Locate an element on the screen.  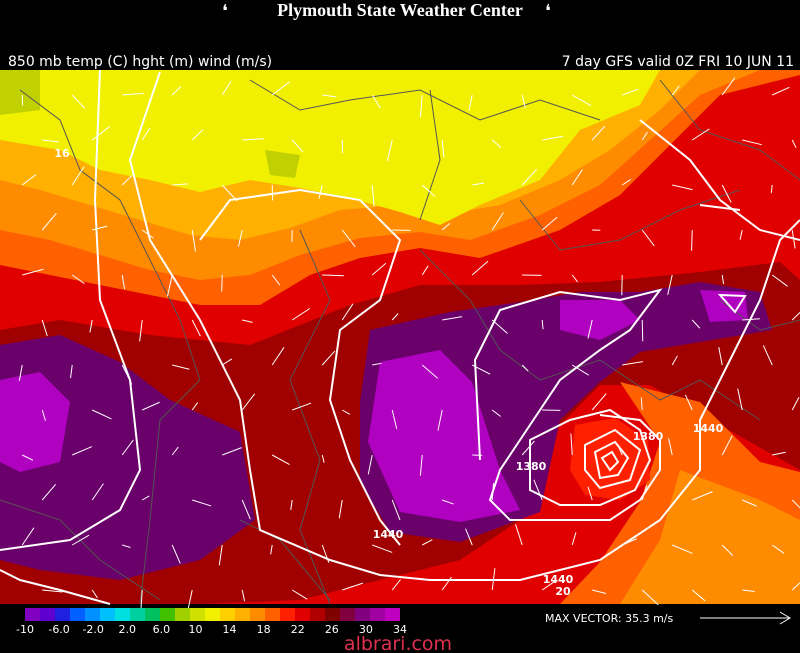
colorbar: -10 -6.0 -2.0 2.0 6.0 10 14 18 22 26 30 34 is located at coordinates (211, 622).